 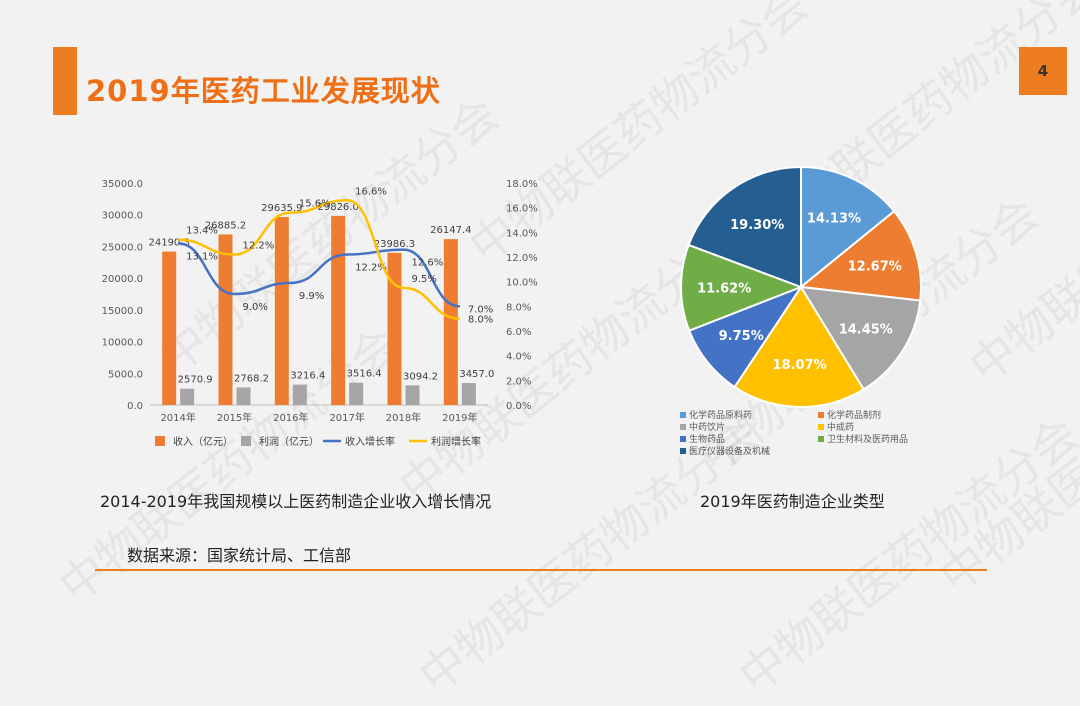 I want to click on slide-title: 2019年医药工业发展现状, so click(x=263, y=91).